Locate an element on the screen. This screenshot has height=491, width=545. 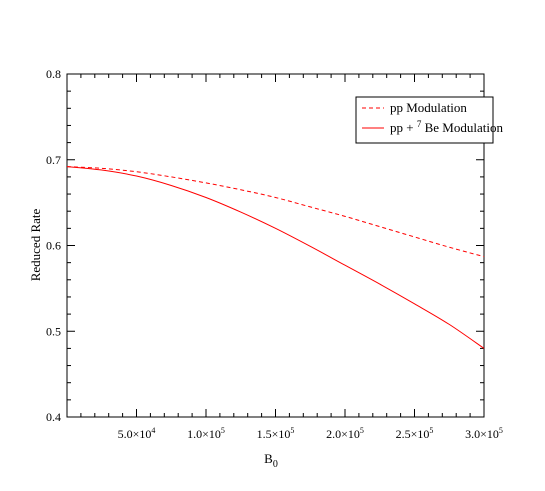
legend-label-1: pp Modulation is located at coordinates (428, 107).